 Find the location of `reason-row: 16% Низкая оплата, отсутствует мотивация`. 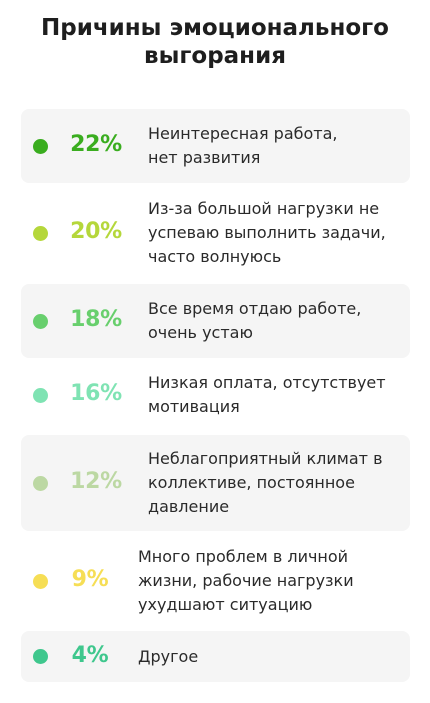

reason-row: 16% Низкая оплата, отсутствует мотивация is located at coordinates (215, 395).